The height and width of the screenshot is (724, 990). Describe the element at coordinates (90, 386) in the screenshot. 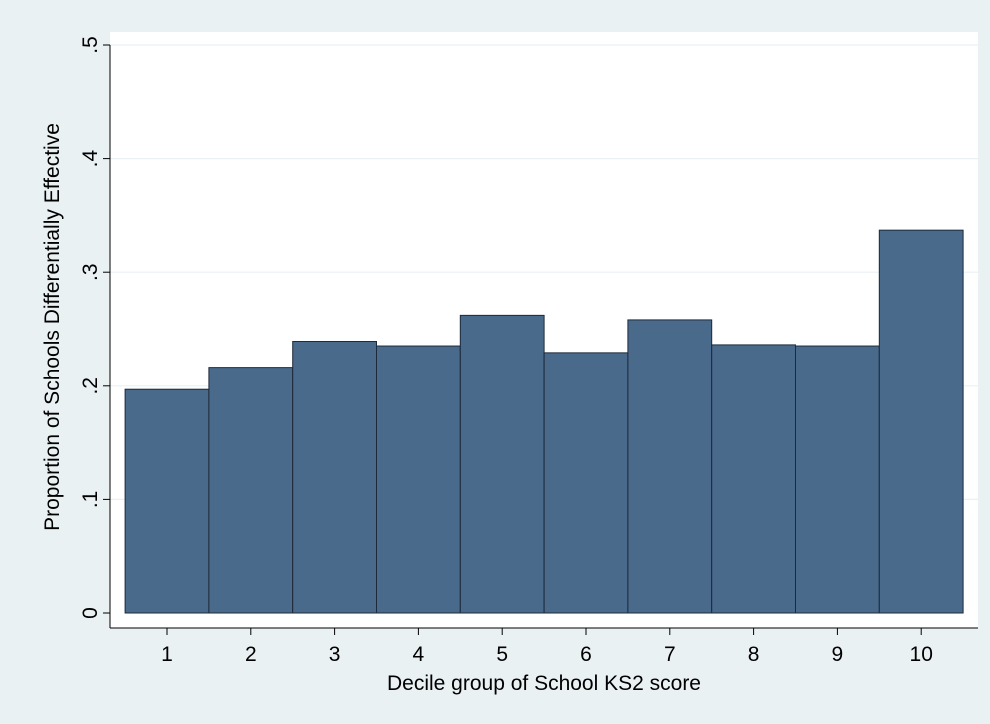

I see `y-tick-label: .2` at that location.